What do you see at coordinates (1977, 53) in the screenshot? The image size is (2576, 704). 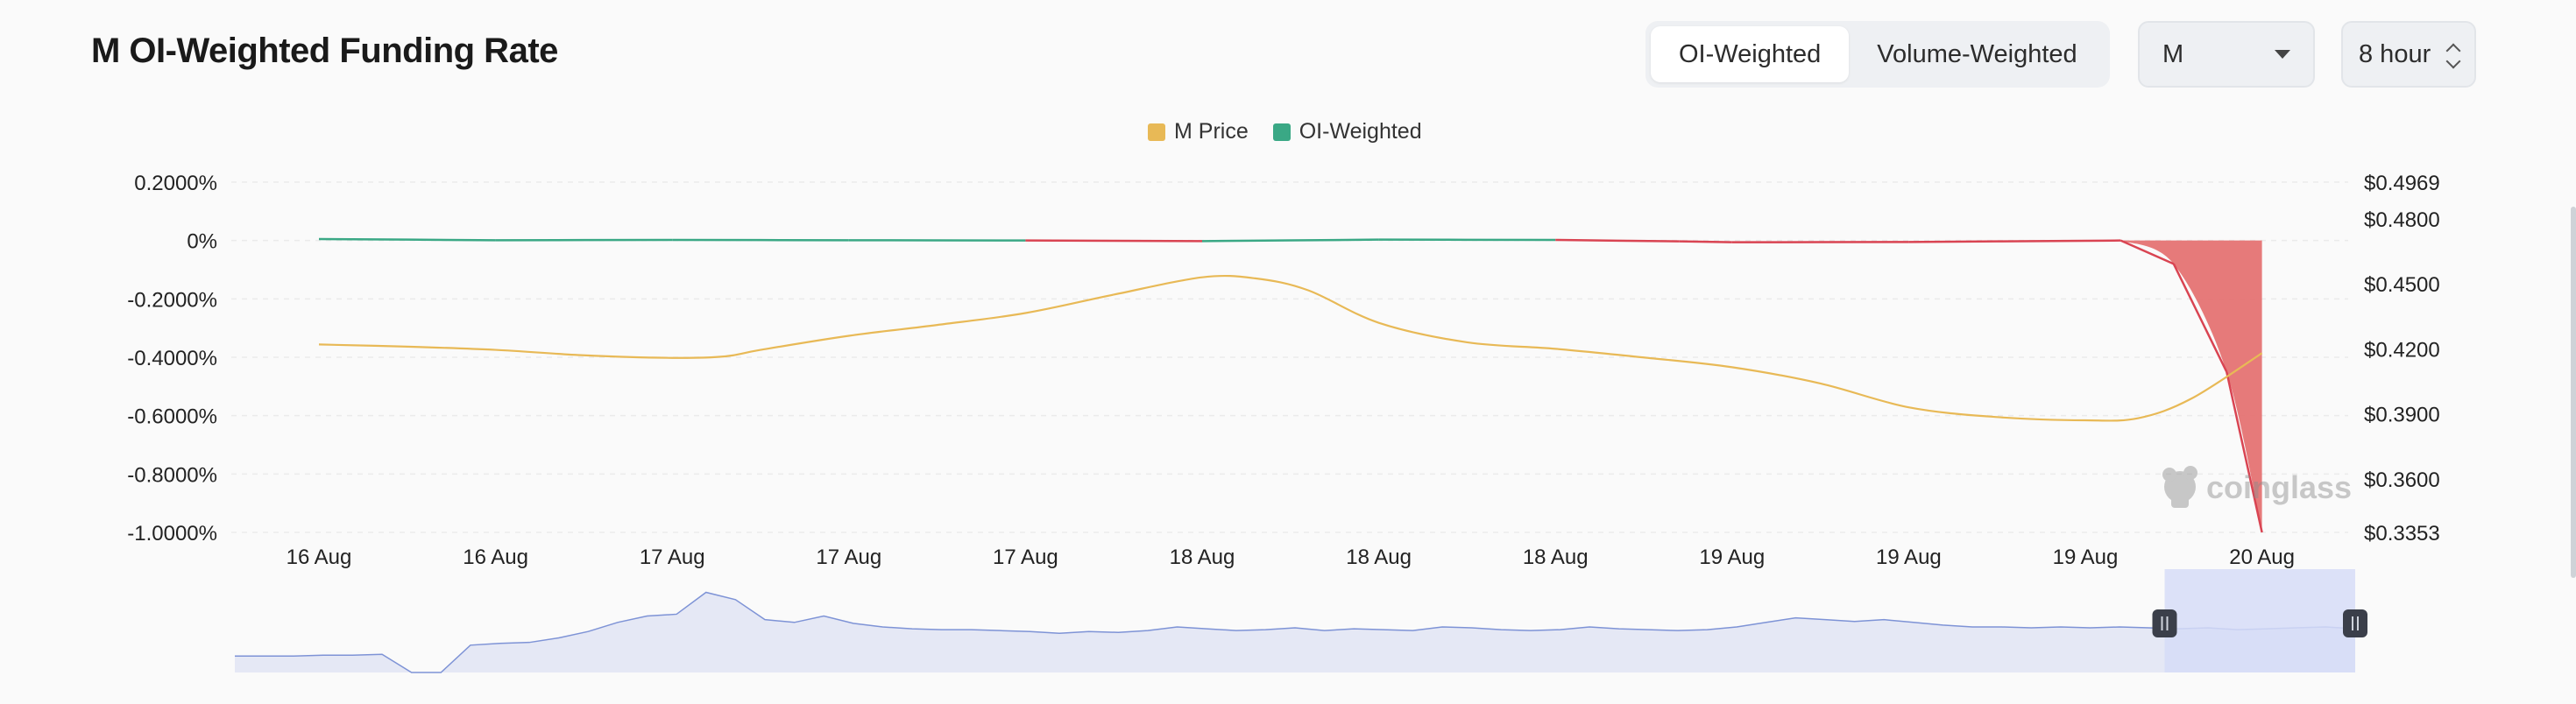 I see `tab-volume-weighted: Volume-Weighted` at bounding box center [1977, 53].